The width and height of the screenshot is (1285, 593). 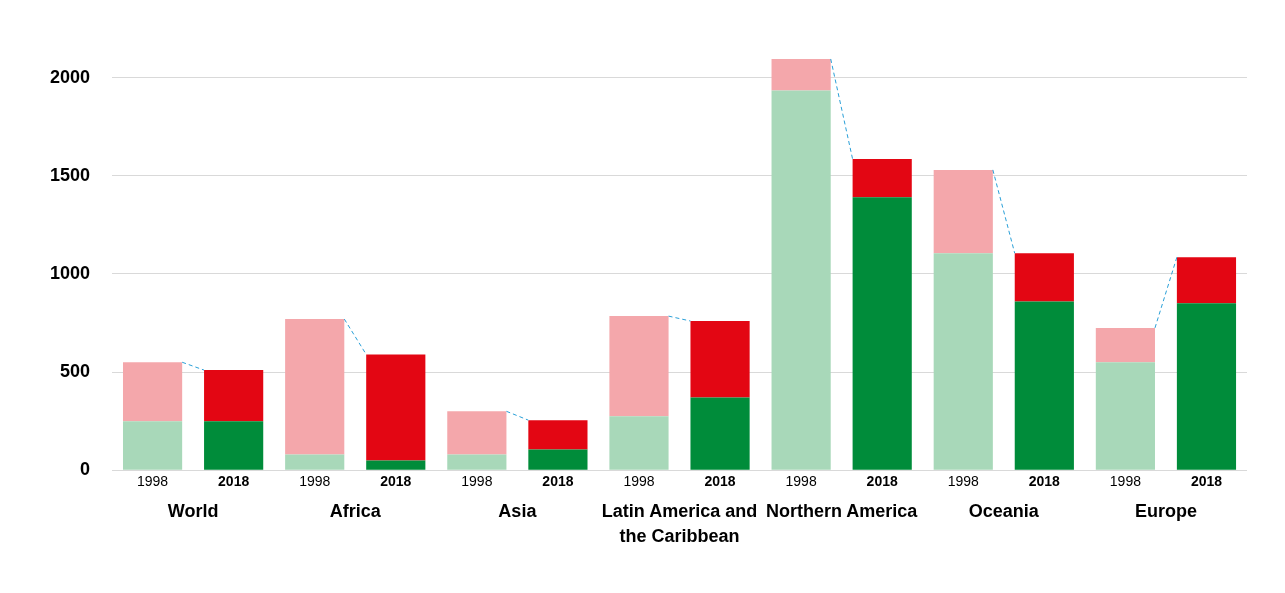 What do you see at coordinates (842, 510) in the screenshot?
I see `text: Northern America` at bounding box center [842, 510].